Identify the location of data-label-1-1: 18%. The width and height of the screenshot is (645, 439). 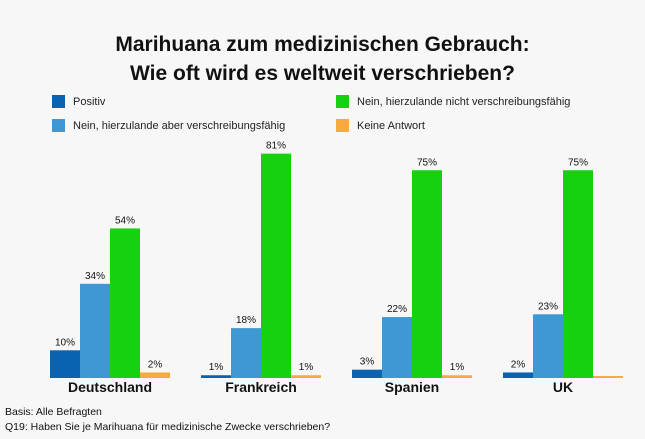
(246, 320).